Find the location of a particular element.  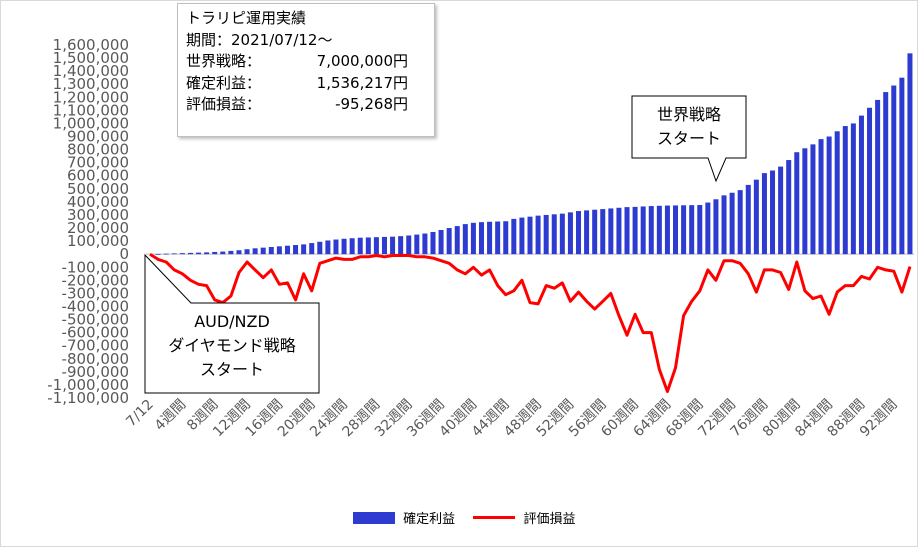

legend-bar-label: 確定利益 is located at coordinates (429, 519).